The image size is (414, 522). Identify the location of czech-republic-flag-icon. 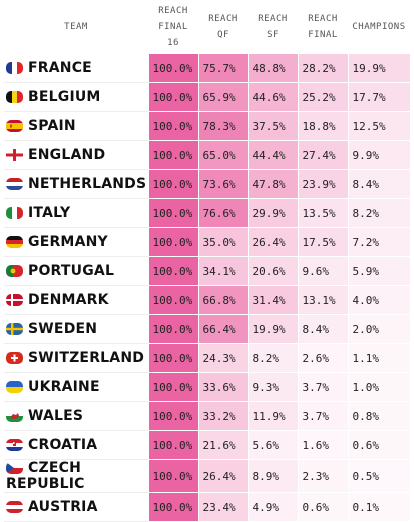
(14, 468).